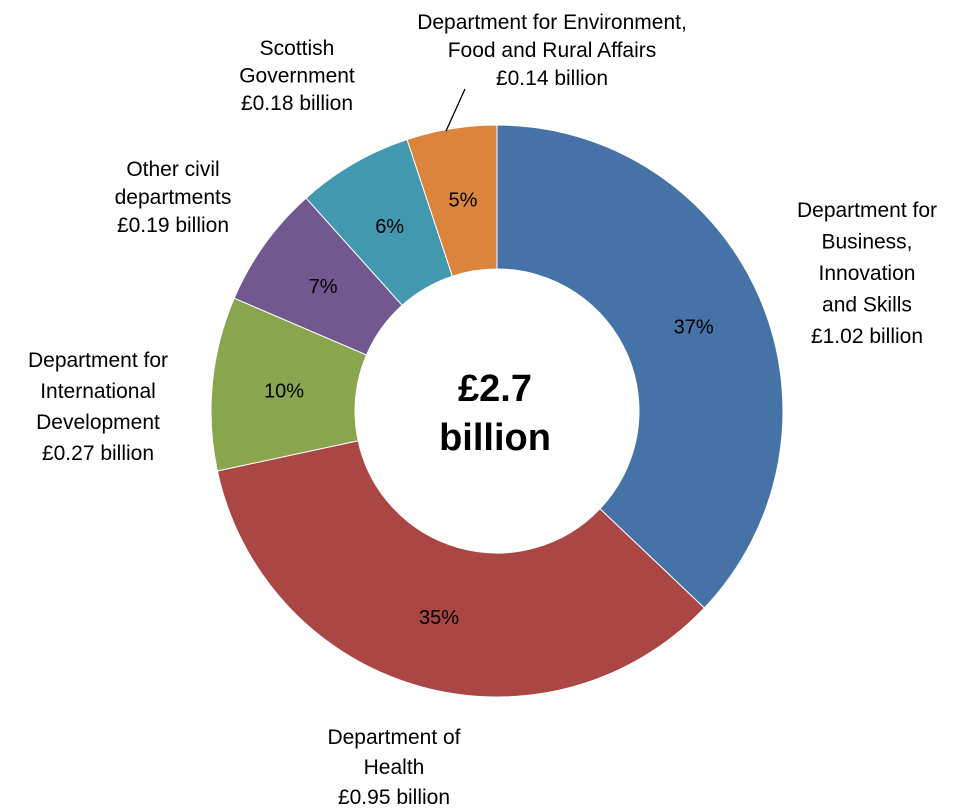 This screenshot has height=811, width=961. I want to click on category-label-line: Business,, so click(866, 242).